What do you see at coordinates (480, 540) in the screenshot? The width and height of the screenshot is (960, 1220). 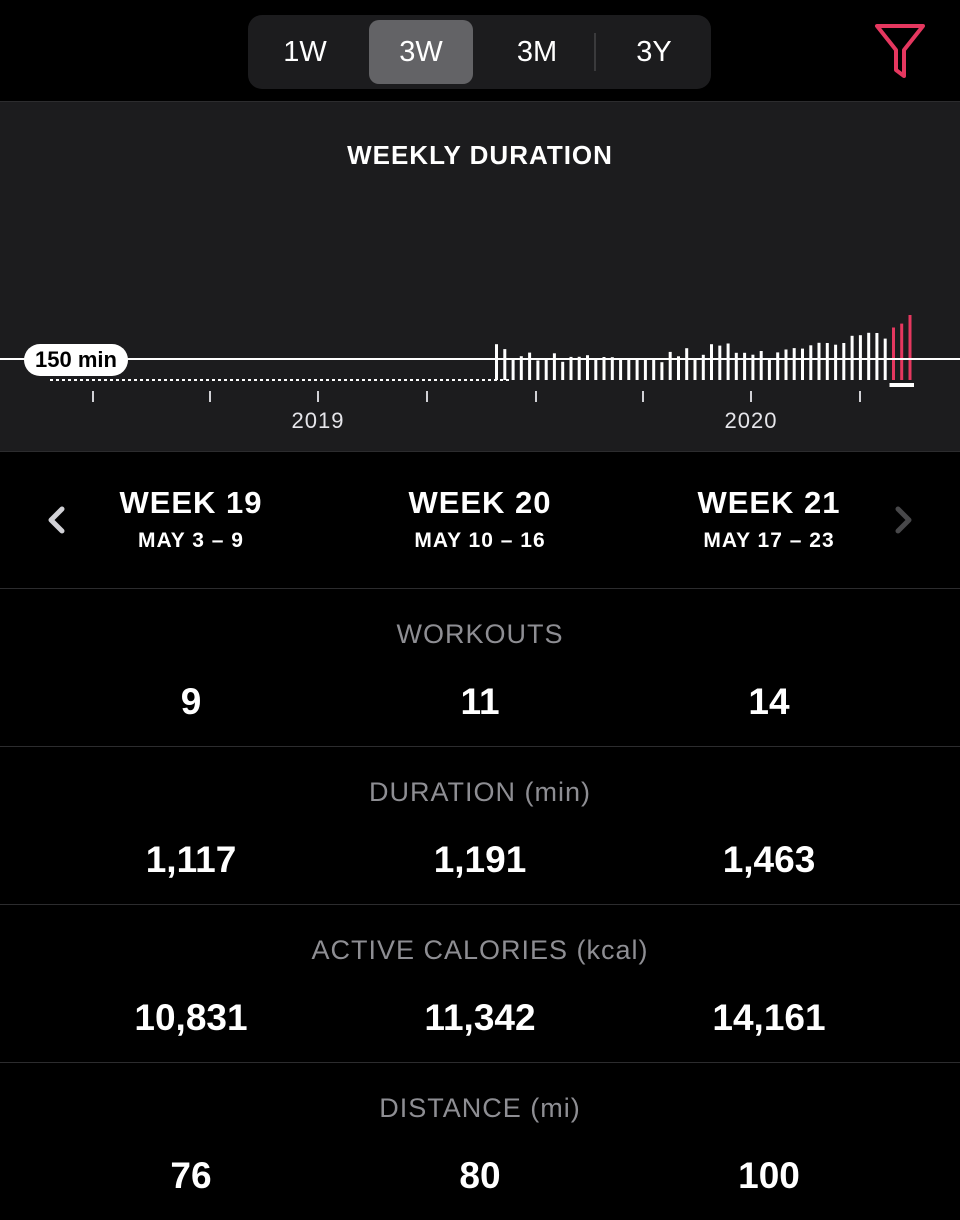 I see `week-date-range: MAY 10 – 16` at bounding box center [480, 540].